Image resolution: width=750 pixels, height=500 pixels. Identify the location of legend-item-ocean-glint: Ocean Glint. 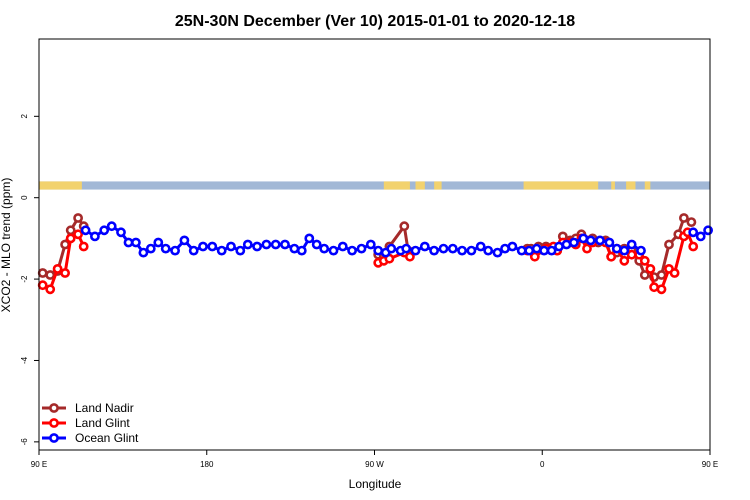
(90, 438).